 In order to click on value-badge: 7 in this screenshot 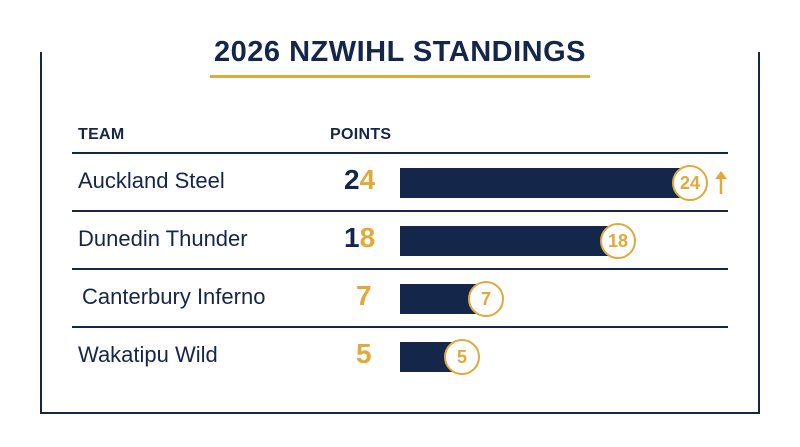, I will do `click(486, 299)`.